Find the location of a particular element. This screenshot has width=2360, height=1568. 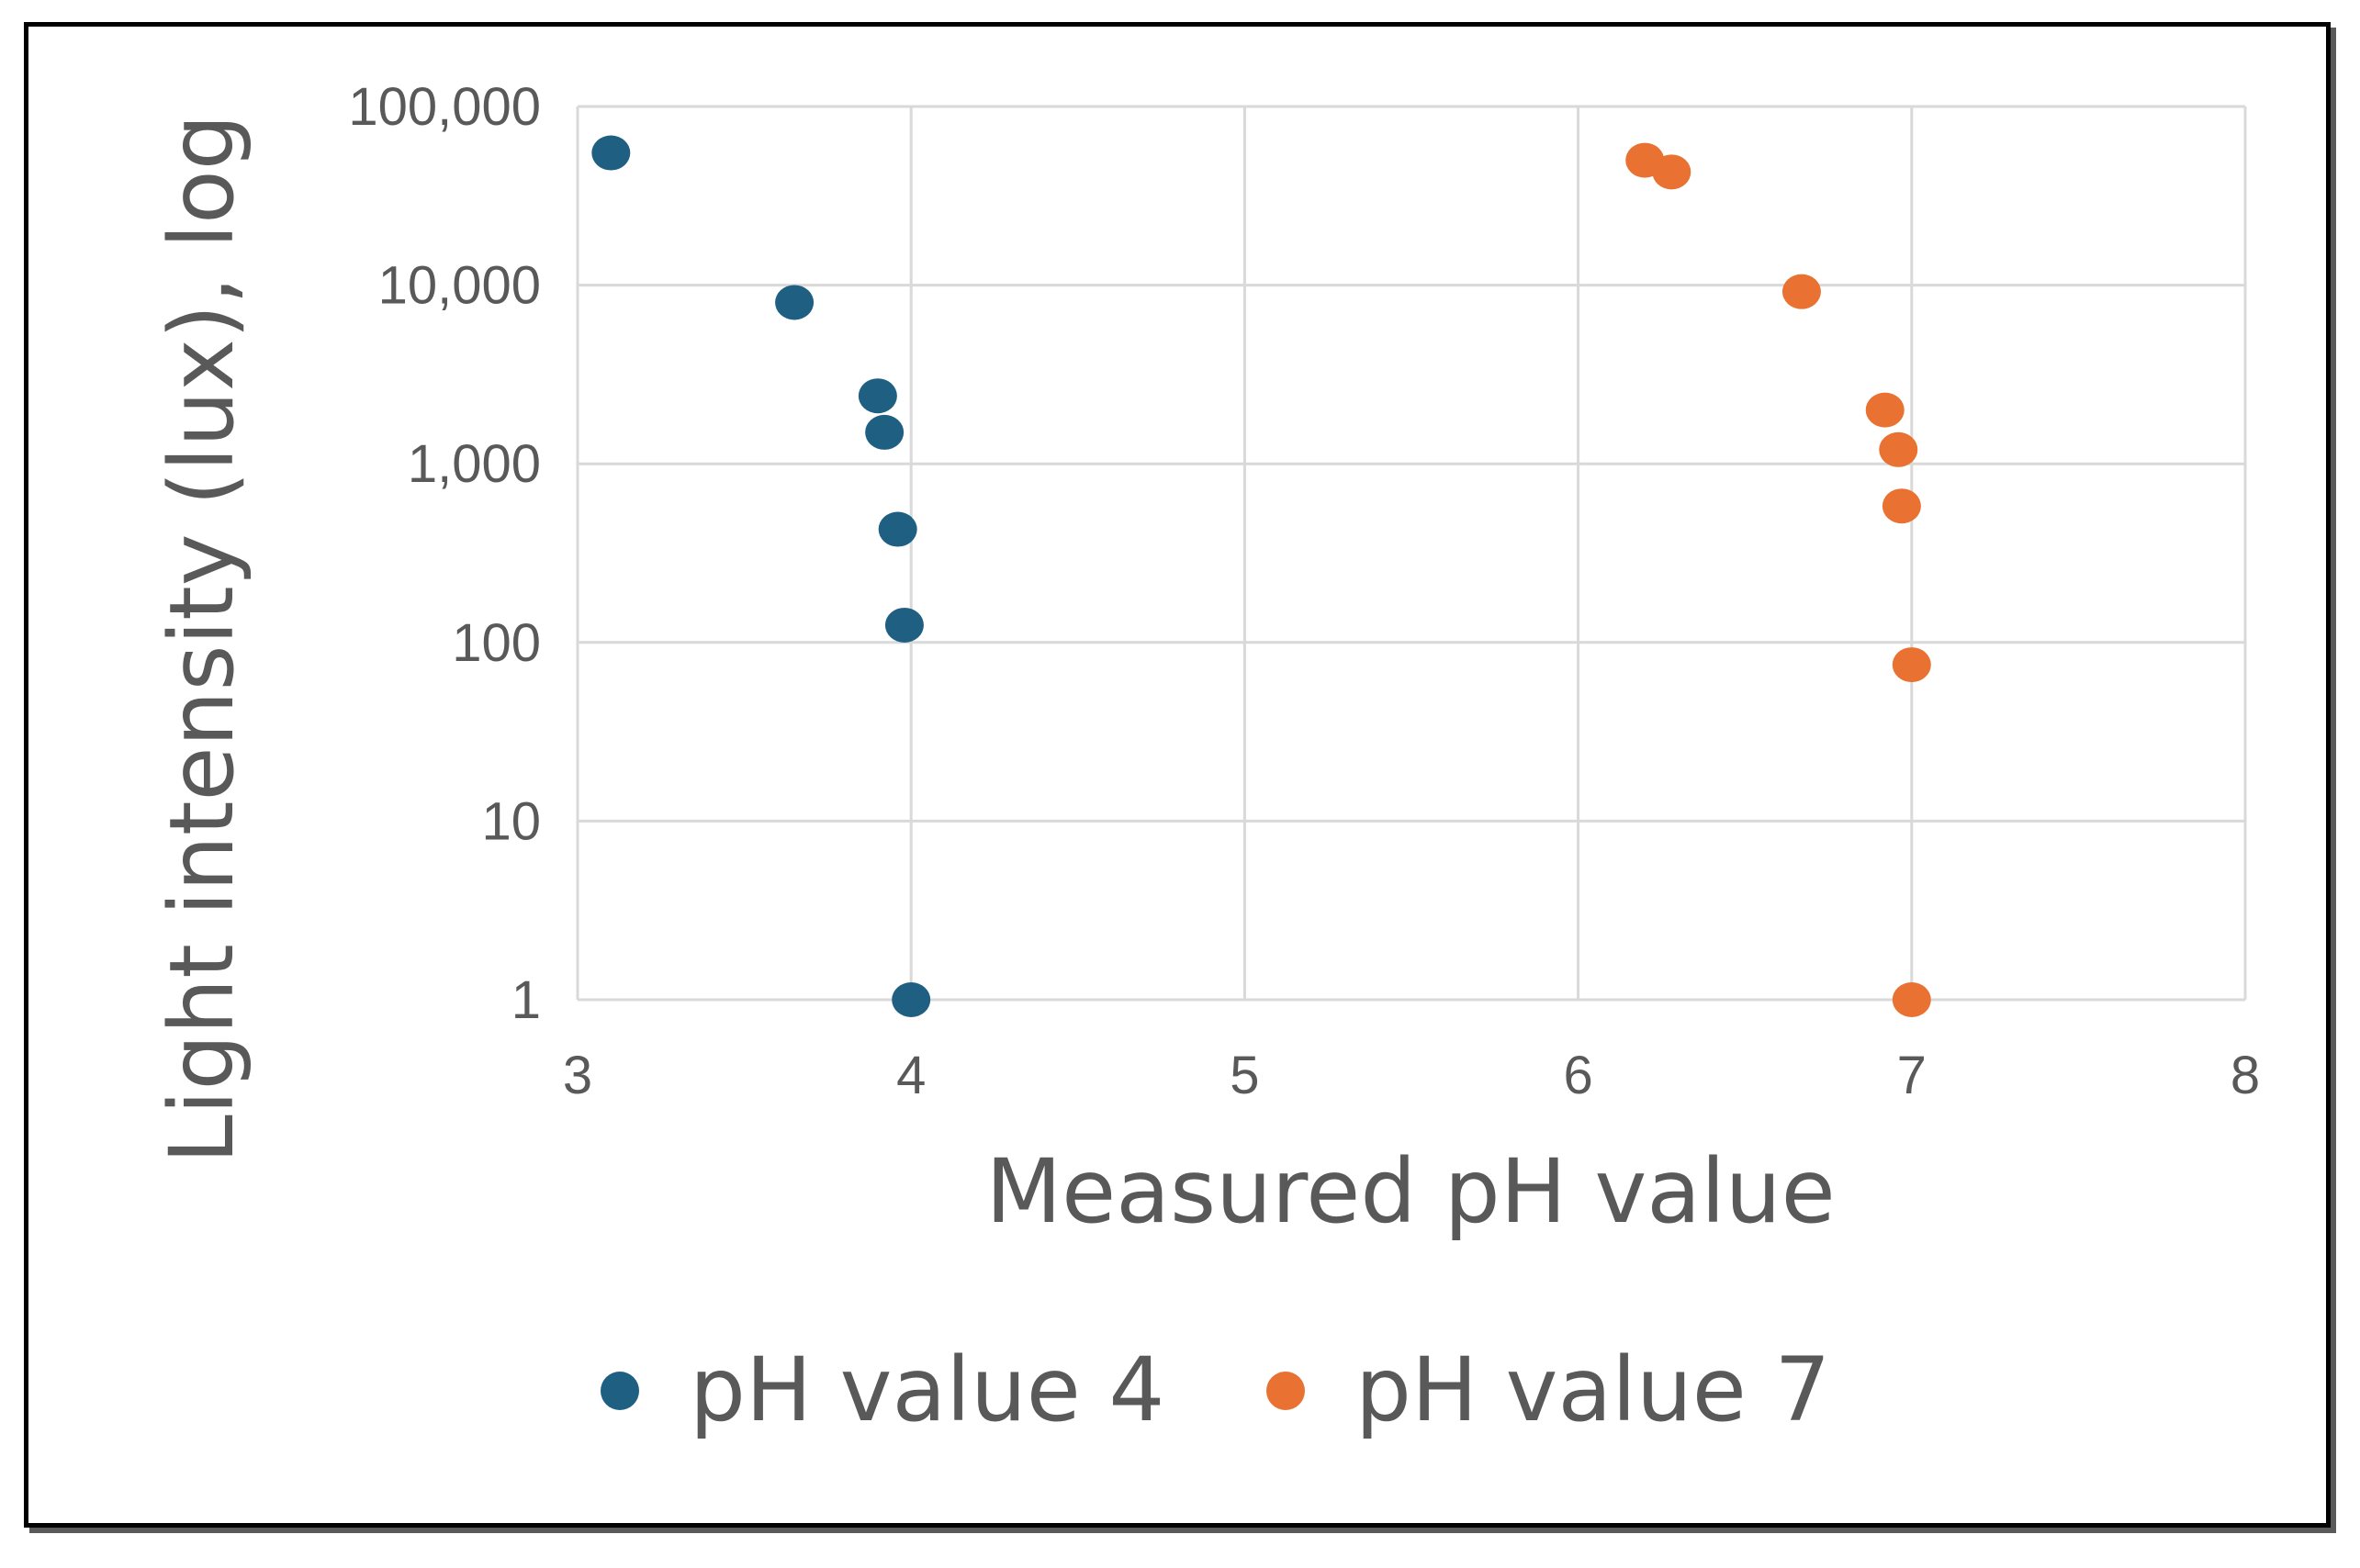

y-tick-label: 10,000 is located at coordinates (459, 286).